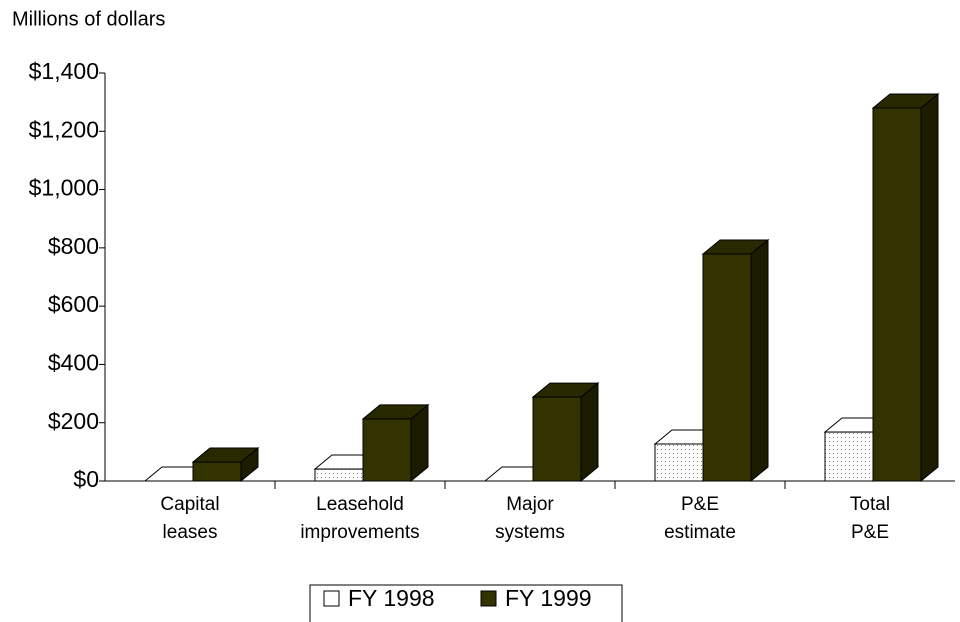 The width and height of the screenshot is (960, 622). Describe the element at coordinates (73, 304) in the screenshot. I see `y-tick-label: $600` at that location.